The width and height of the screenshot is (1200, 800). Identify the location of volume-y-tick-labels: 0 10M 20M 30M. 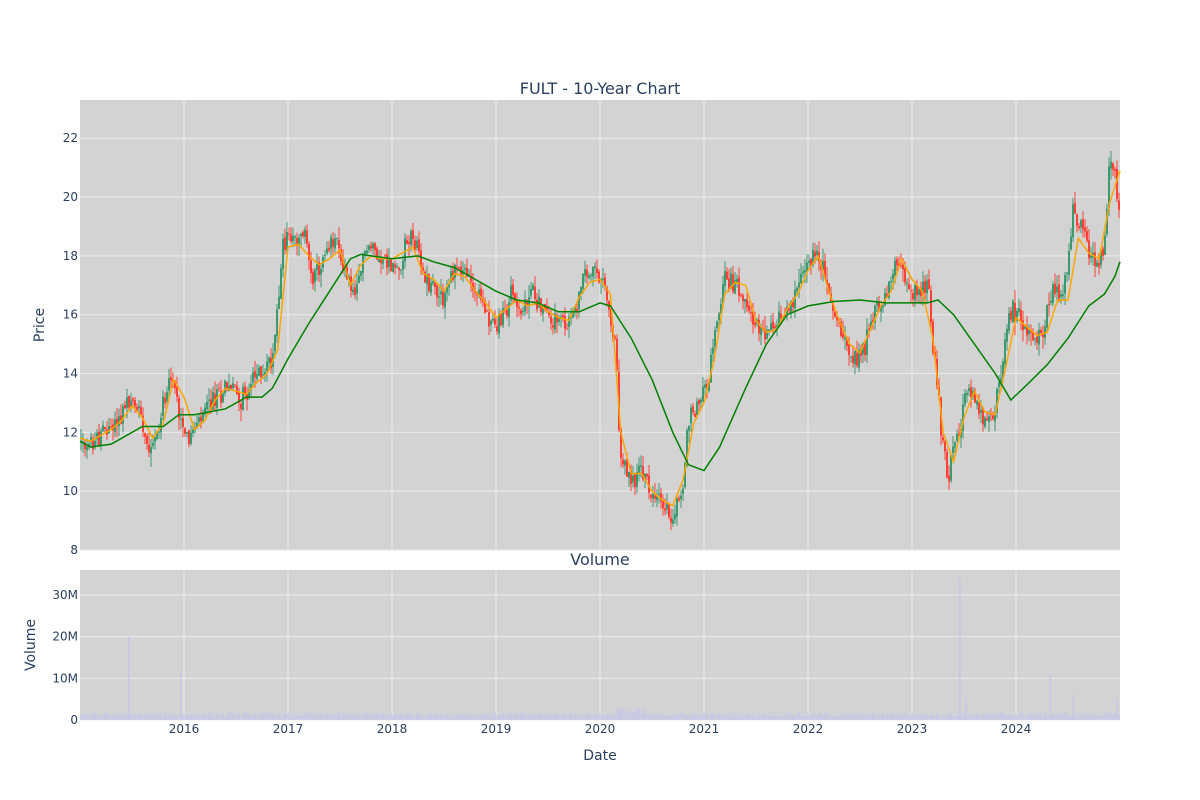
(65, 657).